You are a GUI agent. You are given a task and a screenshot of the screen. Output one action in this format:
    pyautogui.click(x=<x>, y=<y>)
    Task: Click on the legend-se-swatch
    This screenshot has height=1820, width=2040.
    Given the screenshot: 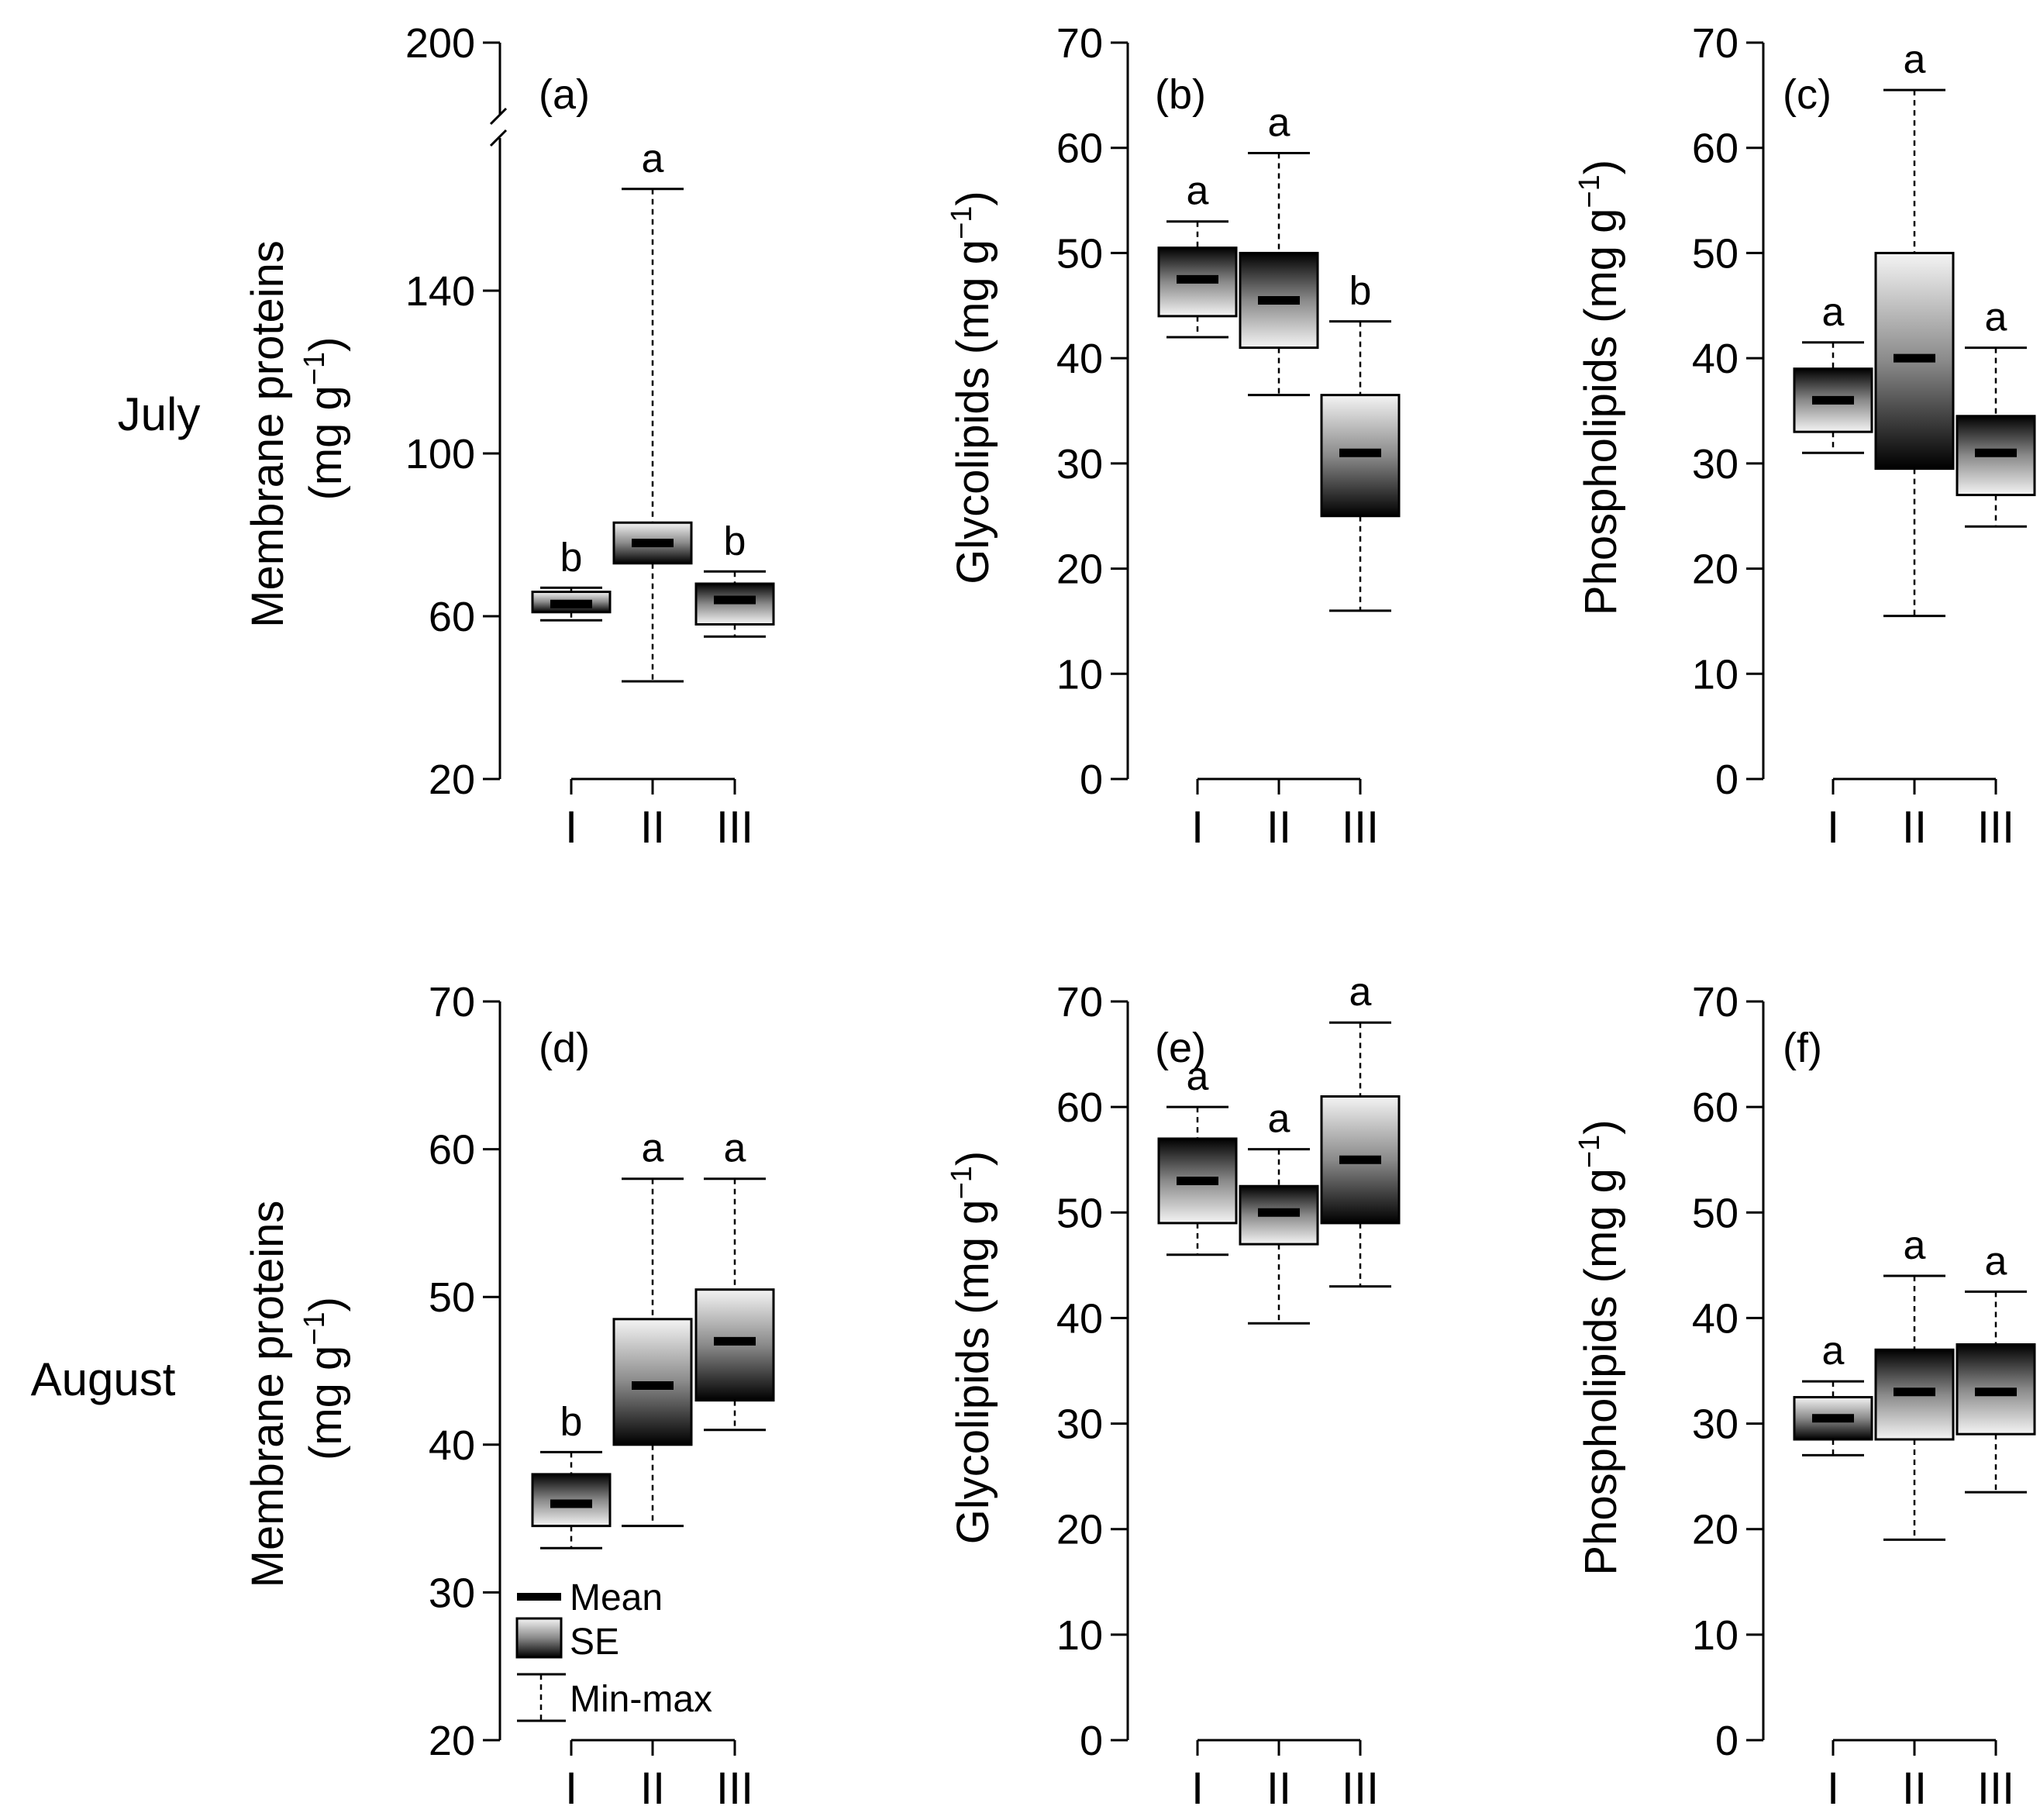 What is the action you would take?
    pyautogui.click(x=539, y=1638)
    